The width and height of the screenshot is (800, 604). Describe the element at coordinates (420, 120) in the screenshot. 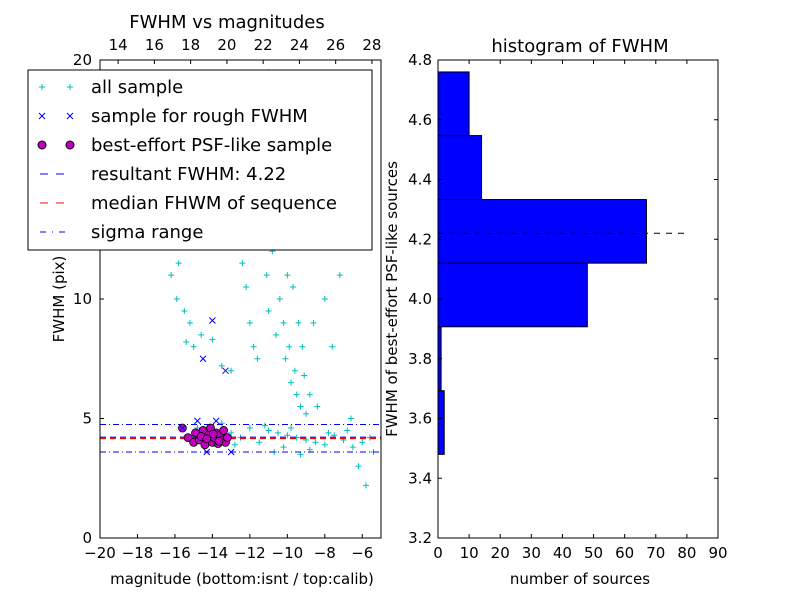

I see `y-tick-label: 4.6` at that location.